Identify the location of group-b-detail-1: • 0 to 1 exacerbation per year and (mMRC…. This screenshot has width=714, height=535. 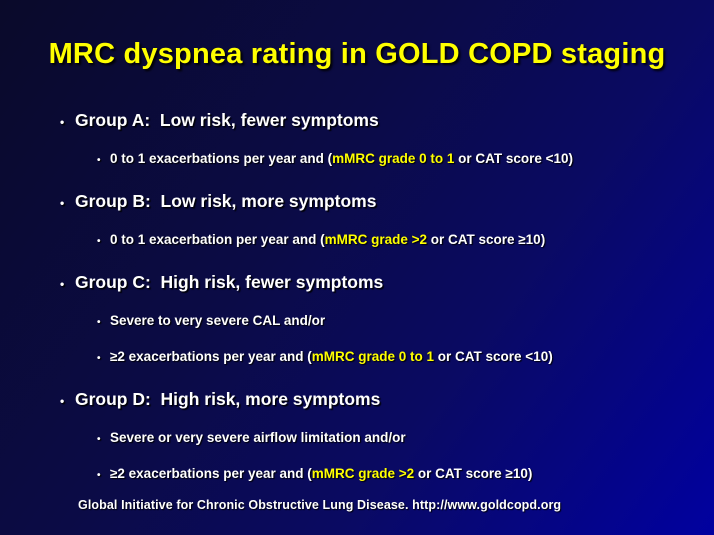
(398, 241).